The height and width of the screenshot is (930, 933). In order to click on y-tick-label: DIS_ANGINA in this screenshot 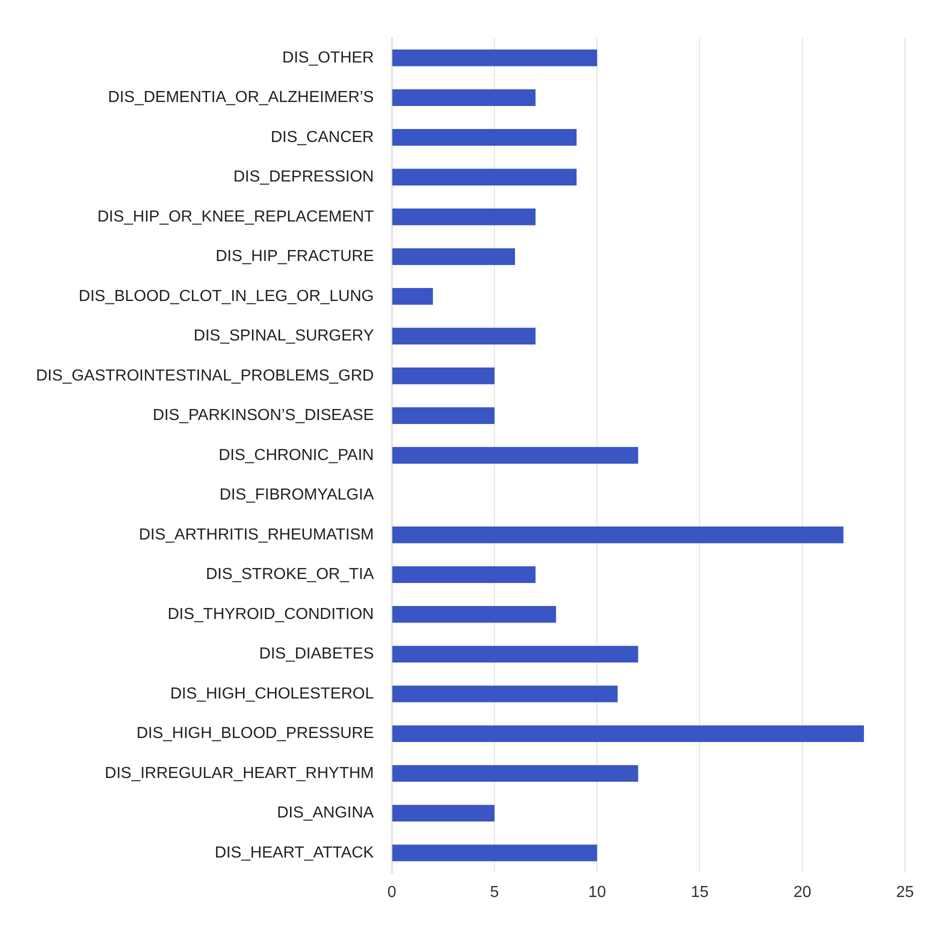, I will do `click(325, 813)`.